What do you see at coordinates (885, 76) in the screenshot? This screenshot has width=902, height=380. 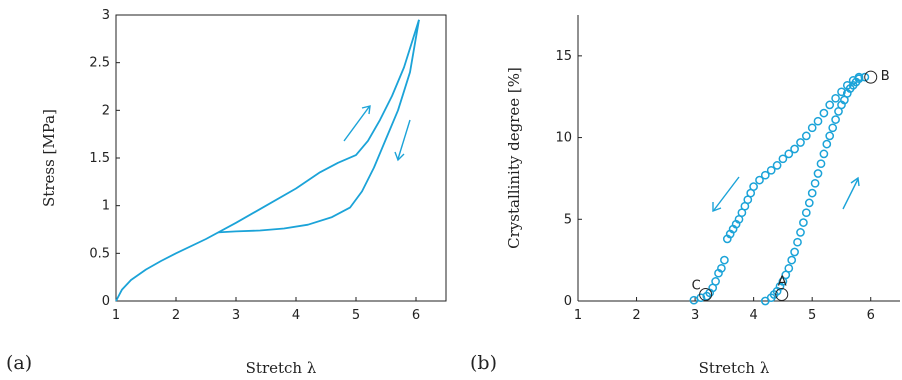 I see `highlight-label-B: B` at bounding box center [885, 76].